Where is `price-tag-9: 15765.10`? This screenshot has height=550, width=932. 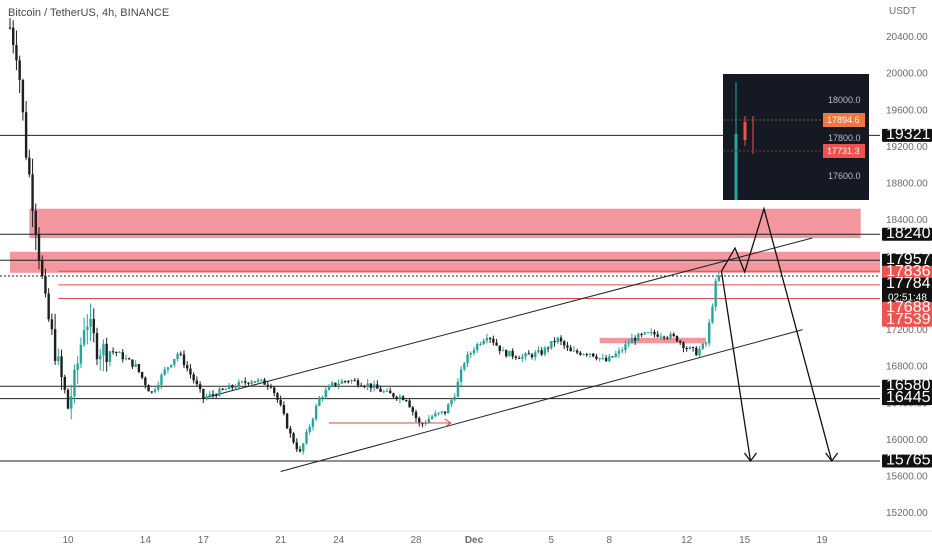
price-tag-9: 15765.10 is located at coordinates (909, 459).